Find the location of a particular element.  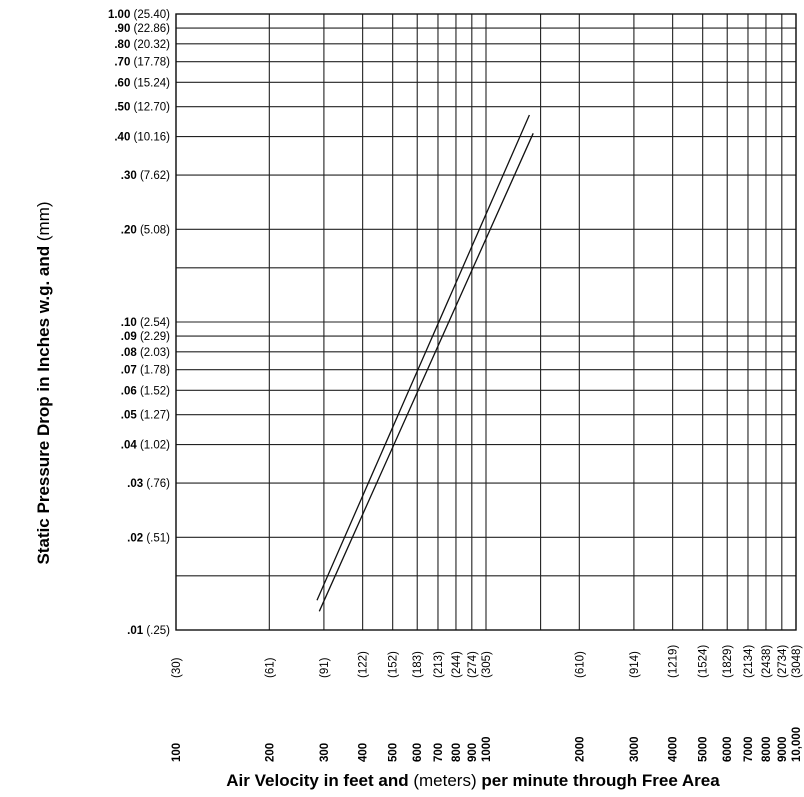

y-tick-label: .05 (1.27) is located at coordinates (145, 416).